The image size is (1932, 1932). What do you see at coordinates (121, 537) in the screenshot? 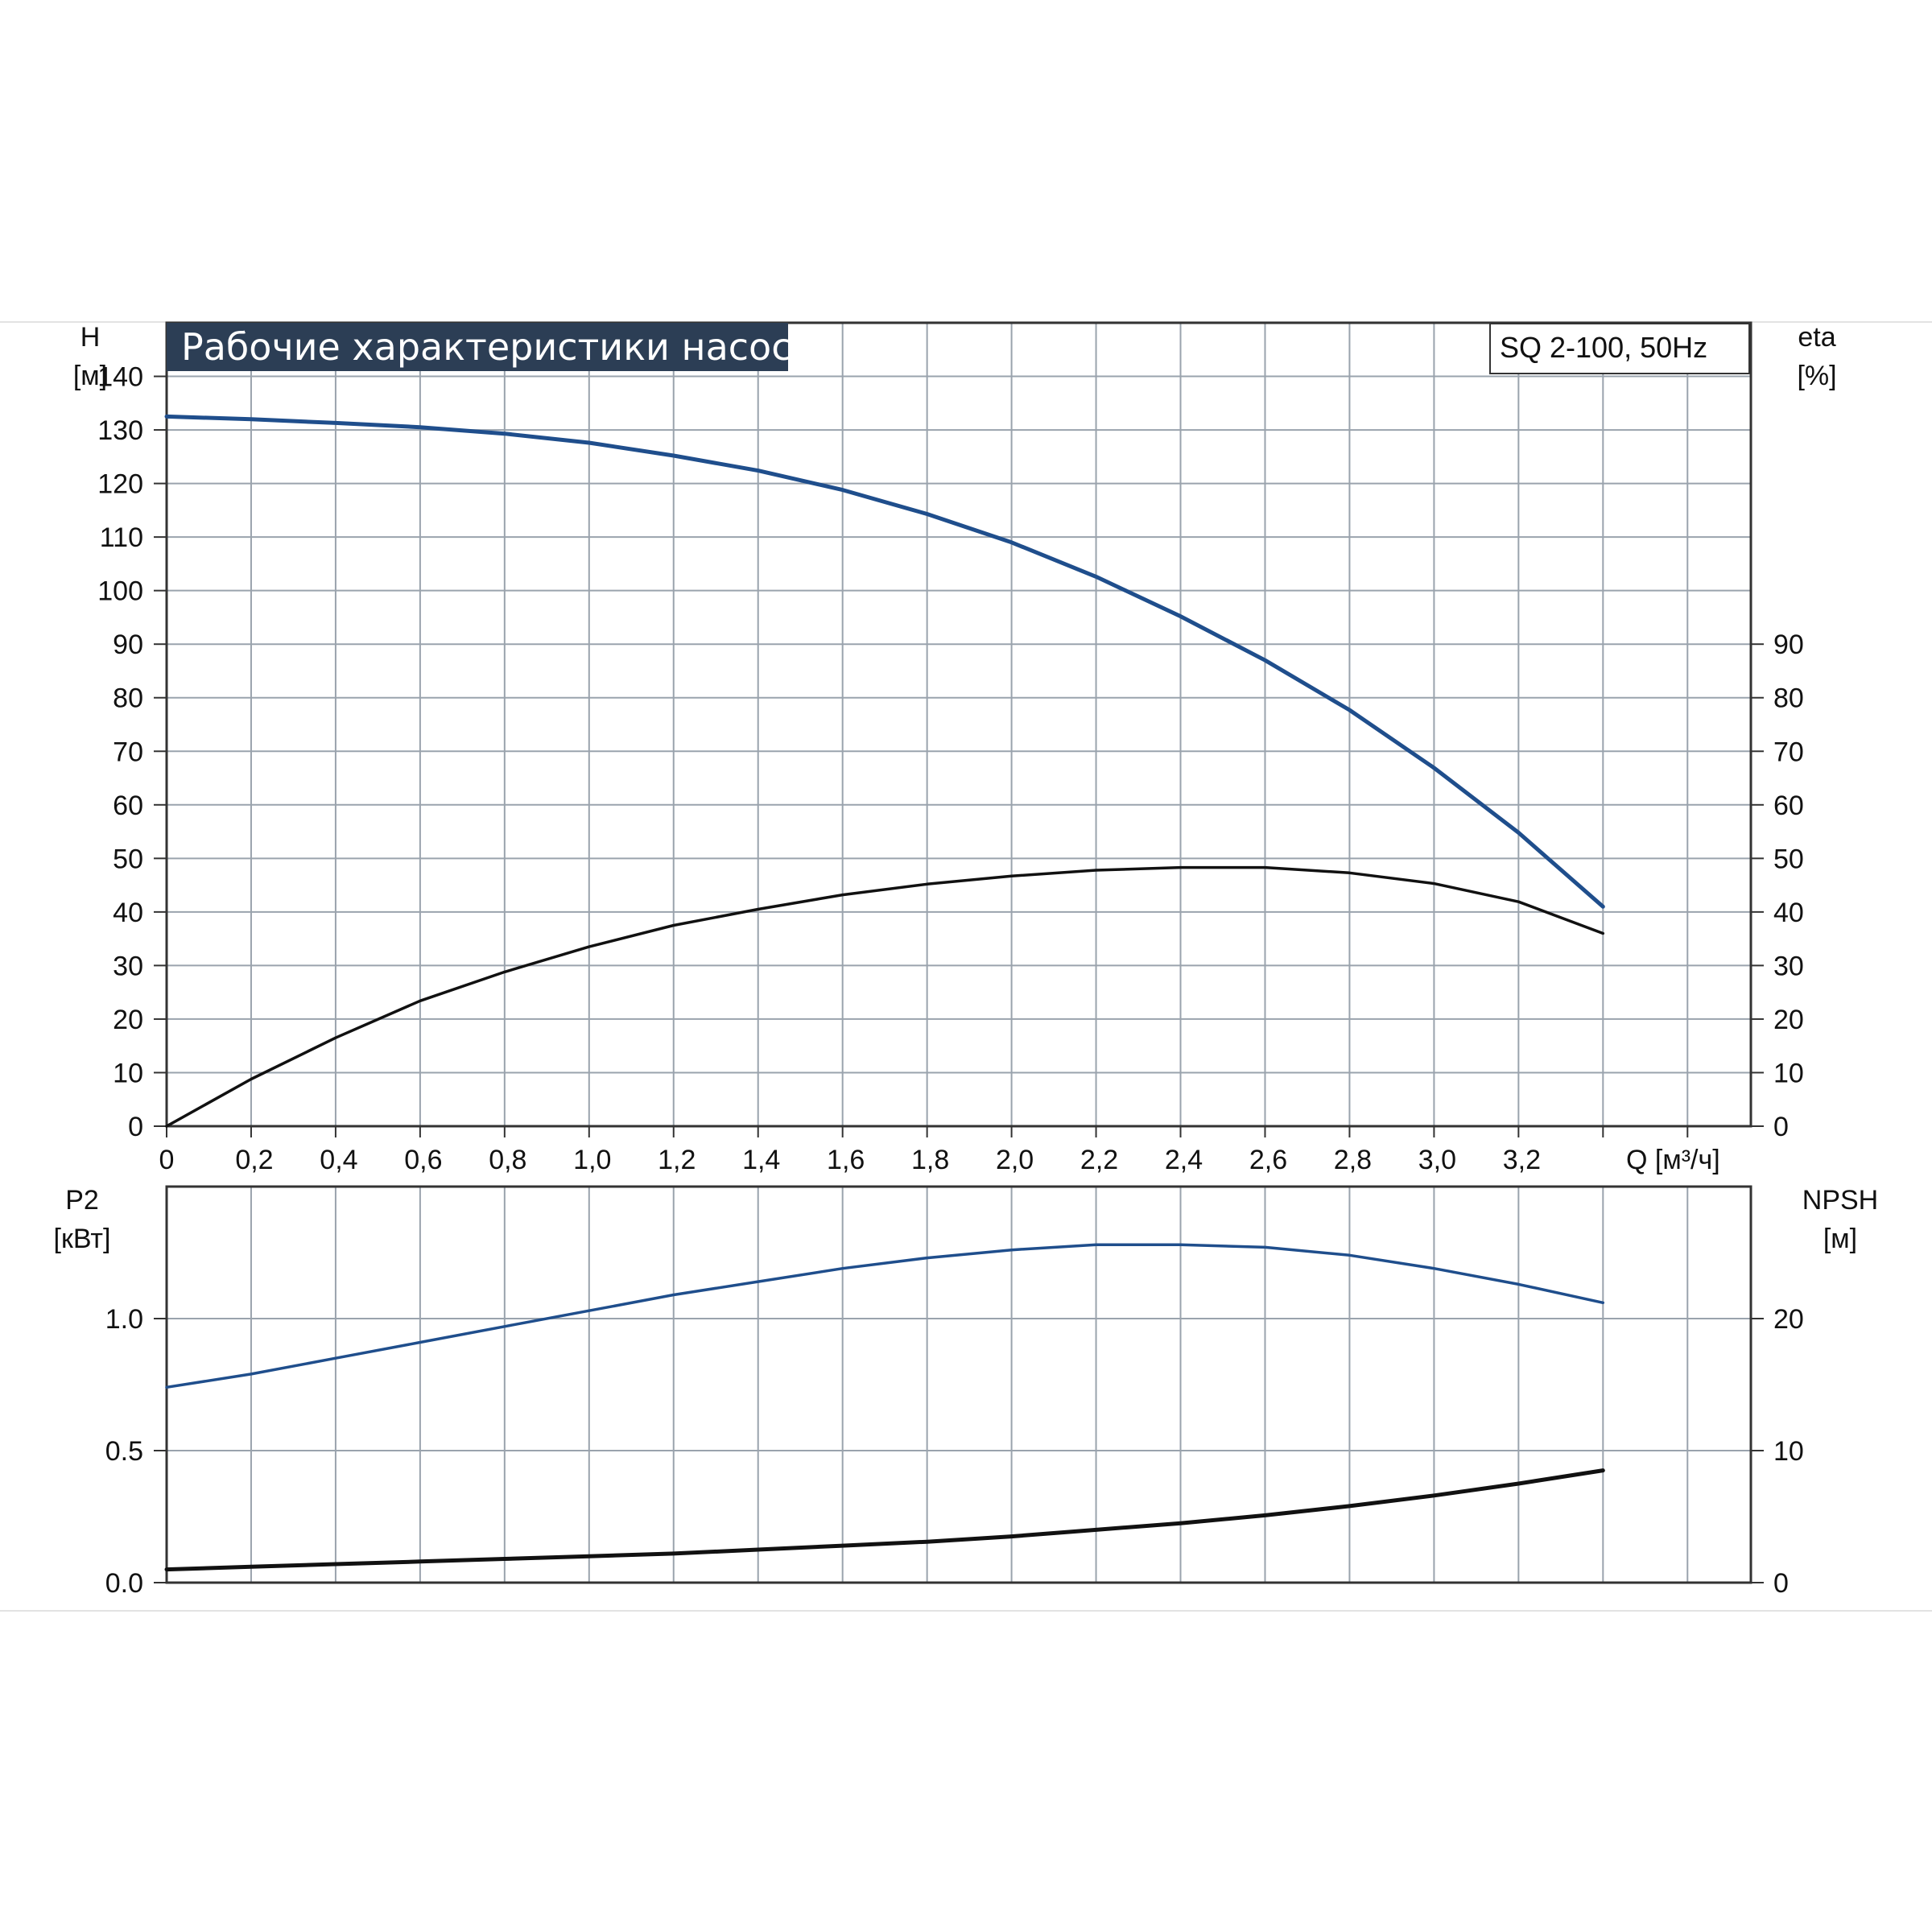
I see `left-h-tick-label: 110` at bounding box center [121, 537].